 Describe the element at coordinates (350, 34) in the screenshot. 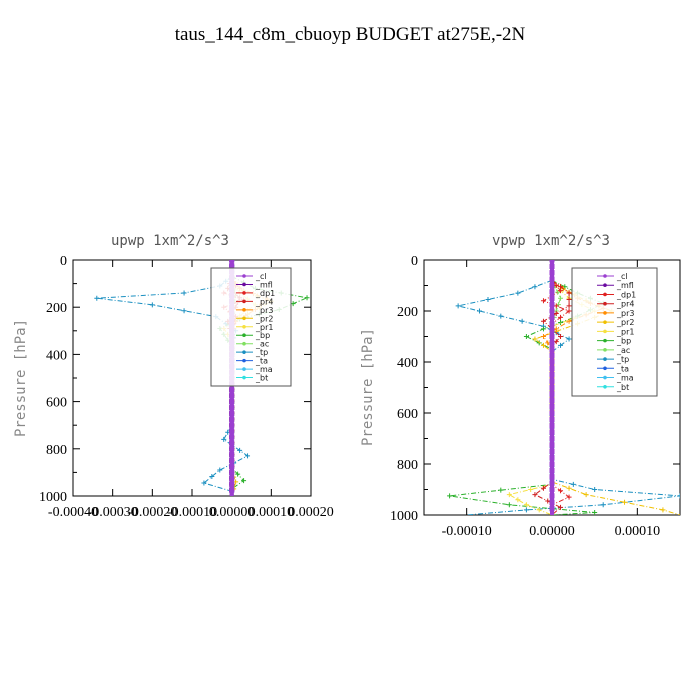

I see `figure-title: taus_144_c8m_cbuoyp BUDGET at275E,-2N` at that location.